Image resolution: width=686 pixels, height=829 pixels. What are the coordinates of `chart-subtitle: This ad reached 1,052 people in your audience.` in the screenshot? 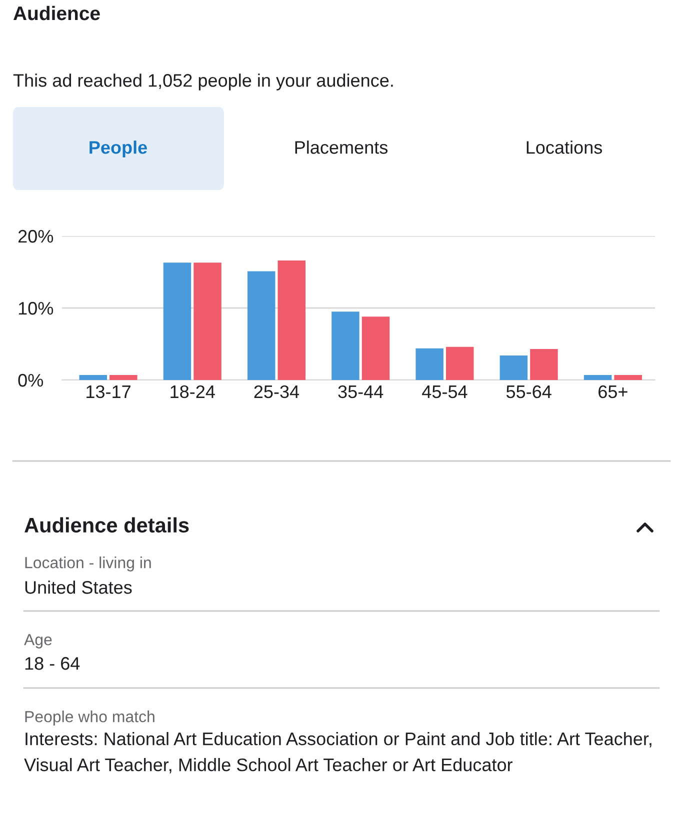 It's located at (203, 82).